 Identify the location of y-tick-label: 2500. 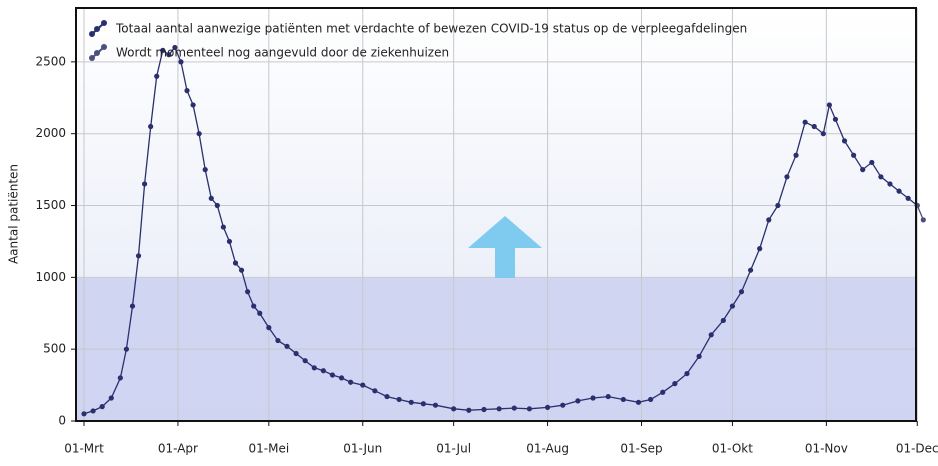
(50, 61).